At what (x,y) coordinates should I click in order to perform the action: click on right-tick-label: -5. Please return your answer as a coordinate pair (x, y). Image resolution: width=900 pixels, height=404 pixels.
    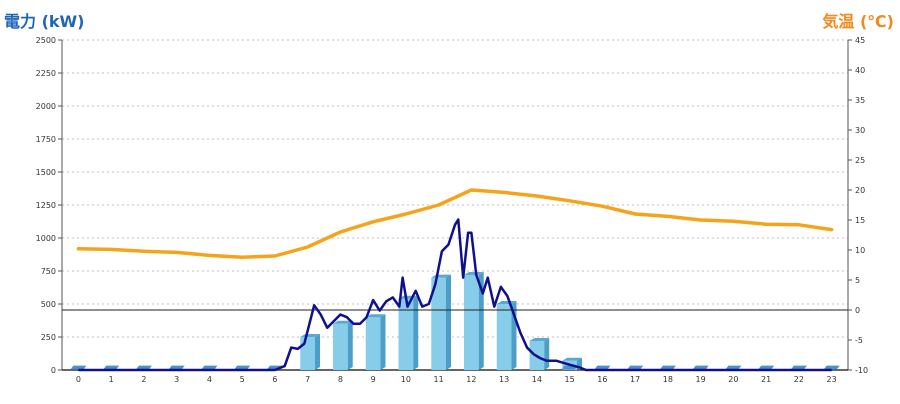
    Looking at the image, I should click on (859, 340).